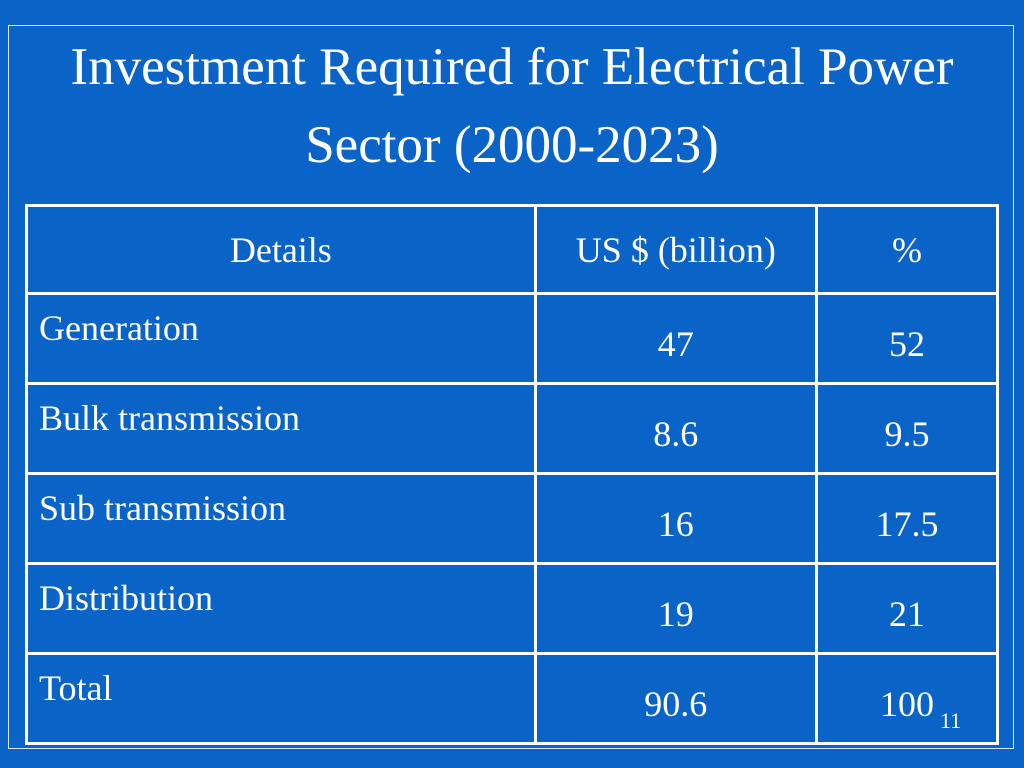  I want to click on row-label: Generation, so click(281, 338).